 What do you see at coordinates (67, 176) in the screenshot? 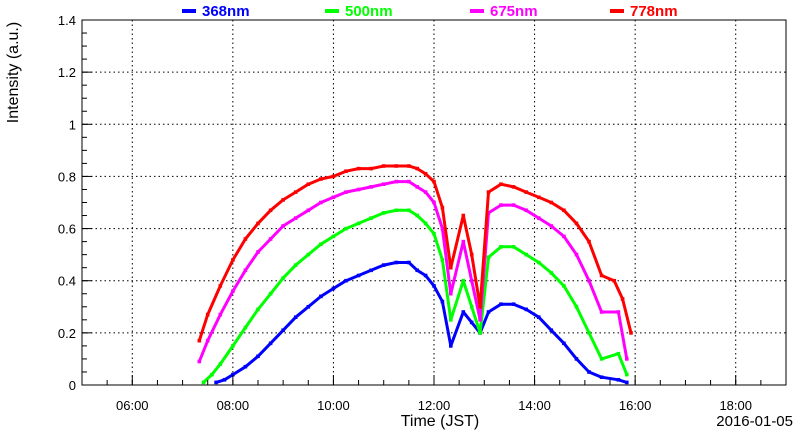
I see `y-tick-label: 0.8` at bounding box center [67, 176].